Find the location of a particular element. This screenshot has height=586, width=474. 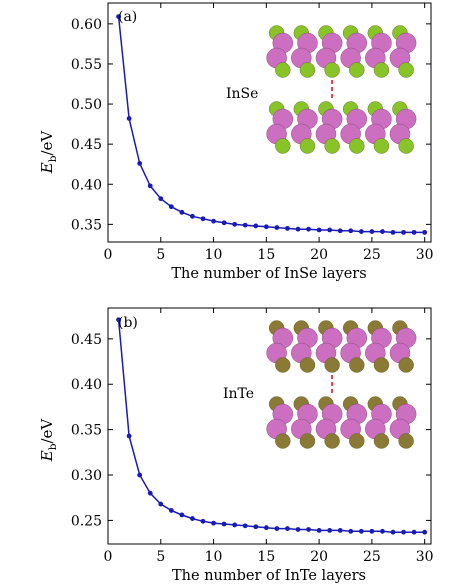

y-tick-label: 0.30 is located at coordinates (86, 476).